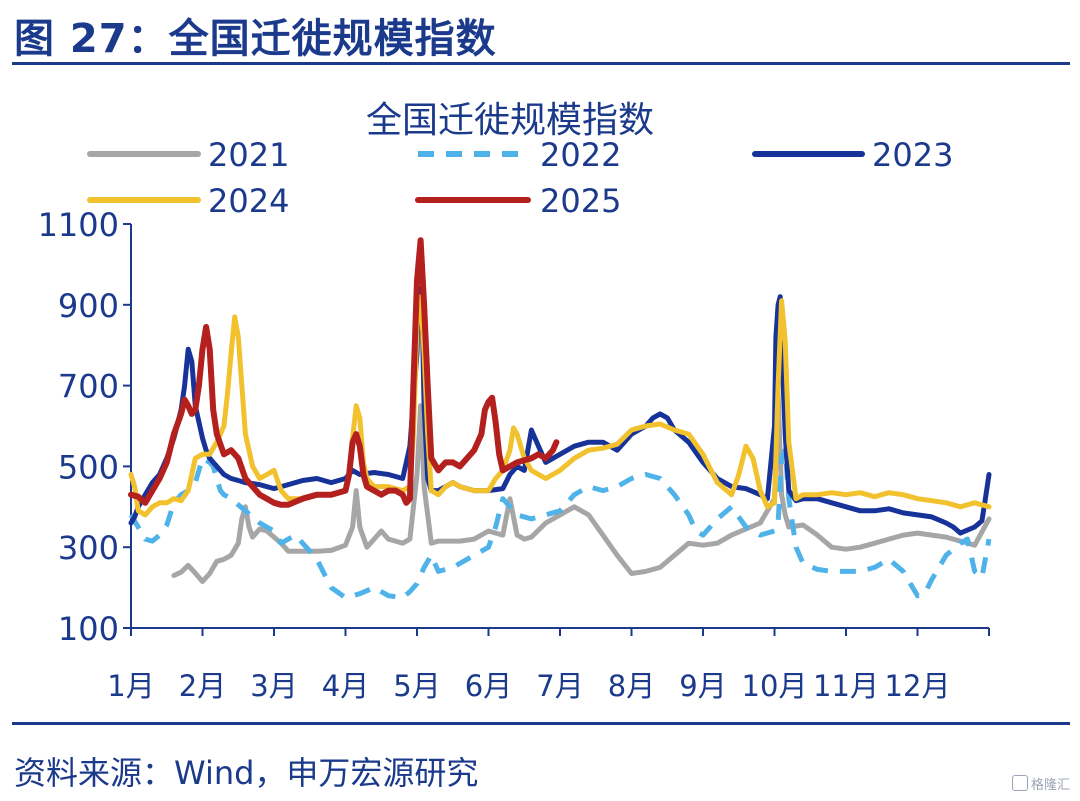  What do you see at coordinates (559, 686) in the screenshot?
I see `x-tick-label: 7月` at bounding box center [559, 686].